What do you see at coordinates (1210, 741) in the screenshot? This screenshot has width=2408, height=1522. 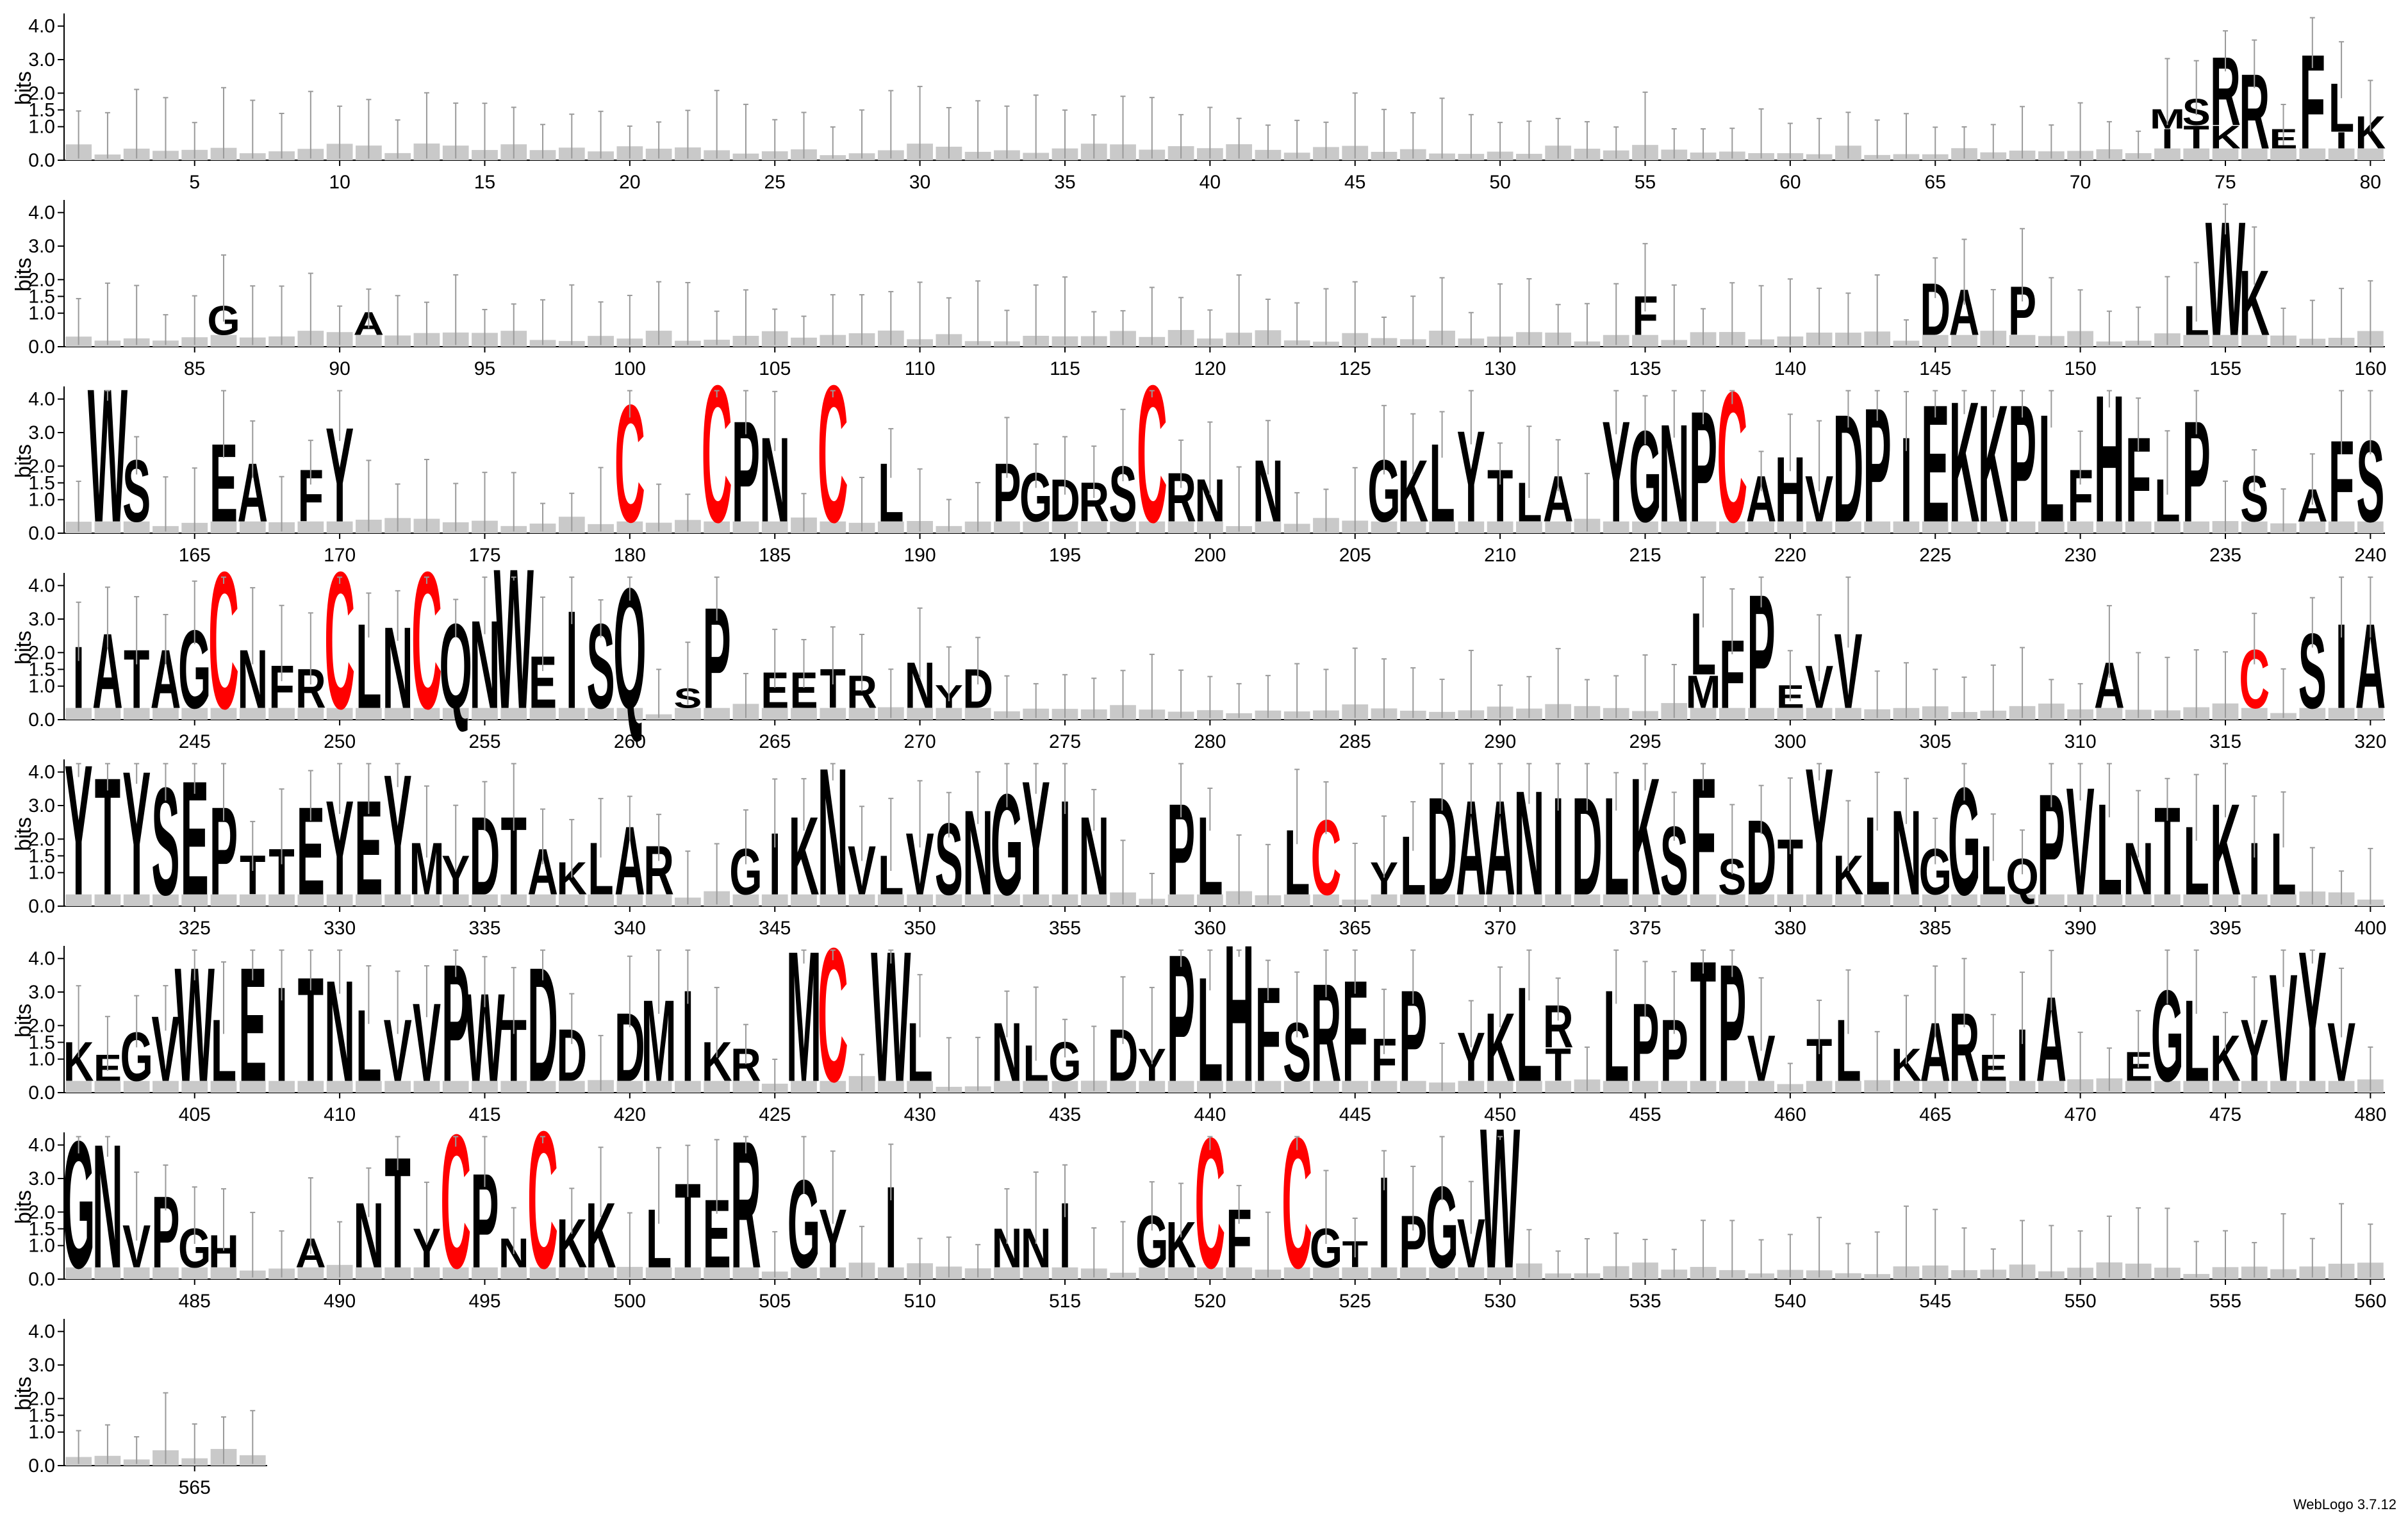 I see `x-tick-label: 280` at bounding box center [1210, 741].